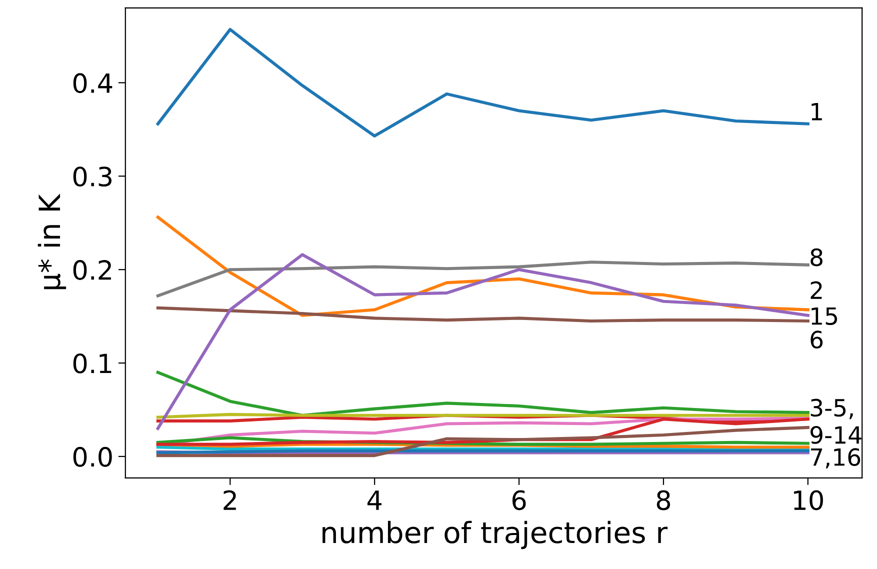 This screenshot has height=569, width=877. Describe the element at coordinates (816, 257) in the screenshot. I see `annotation: 8` at that location.